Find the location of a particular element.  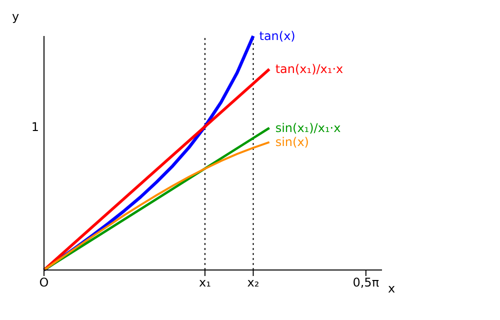

x-tick-label: 0,5π is located at coordinates (366, 283).